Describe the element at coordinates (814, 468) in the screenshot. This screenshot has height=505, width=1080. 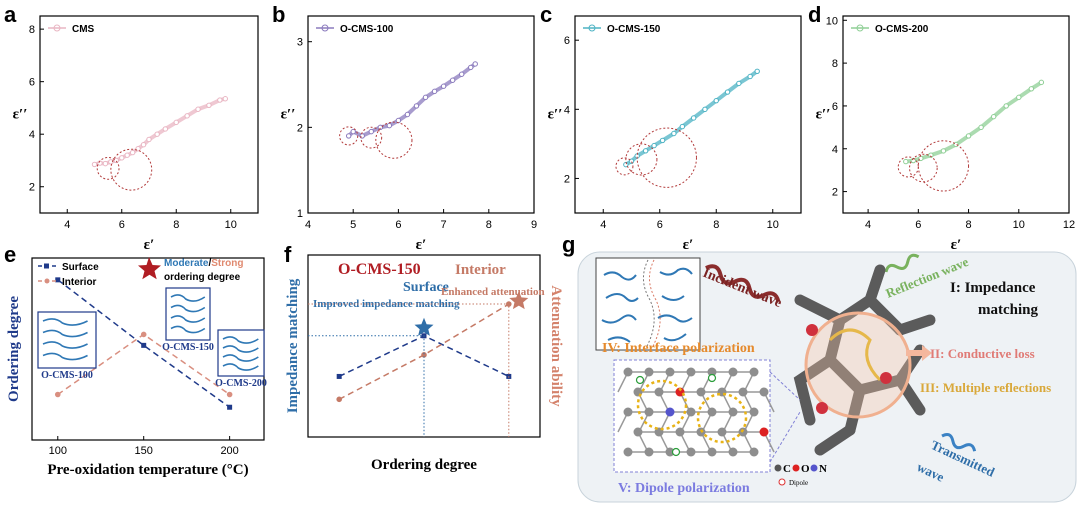
I see `legend-nitrogen-icon` at that location.